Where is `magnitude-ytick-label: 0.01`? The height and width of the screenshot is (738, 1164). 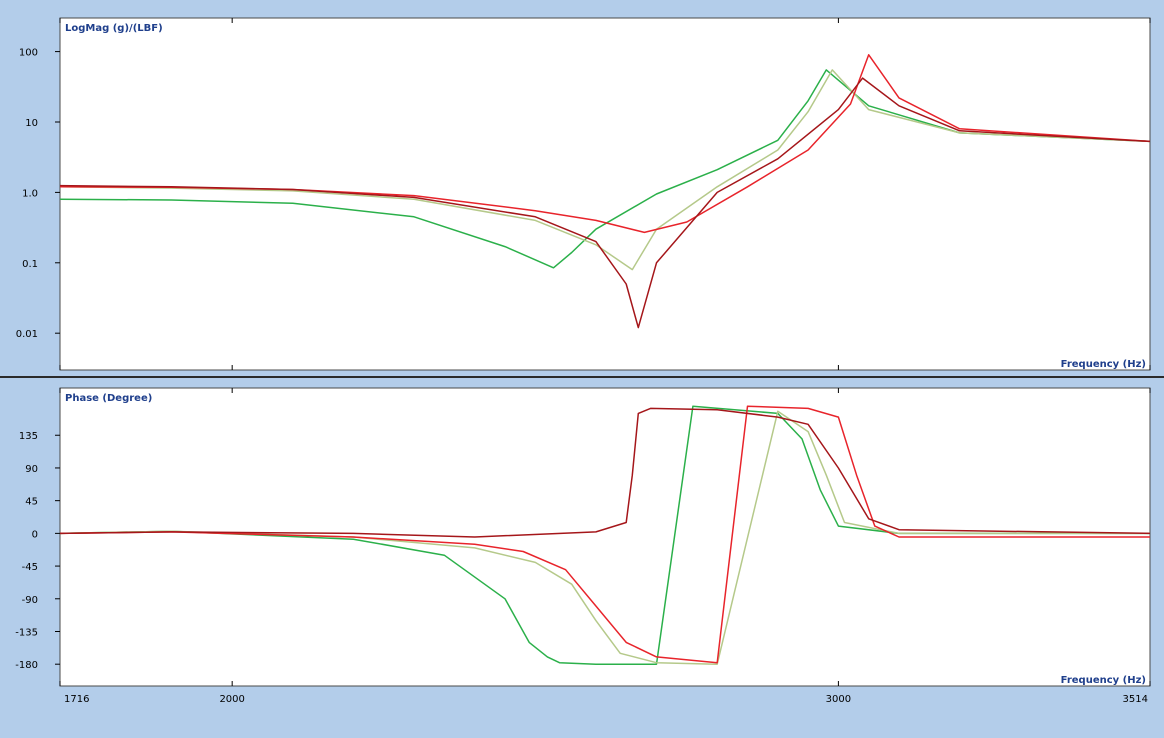 magnitude-ytick-label: 0.01 is located at coordinates (27, 334).